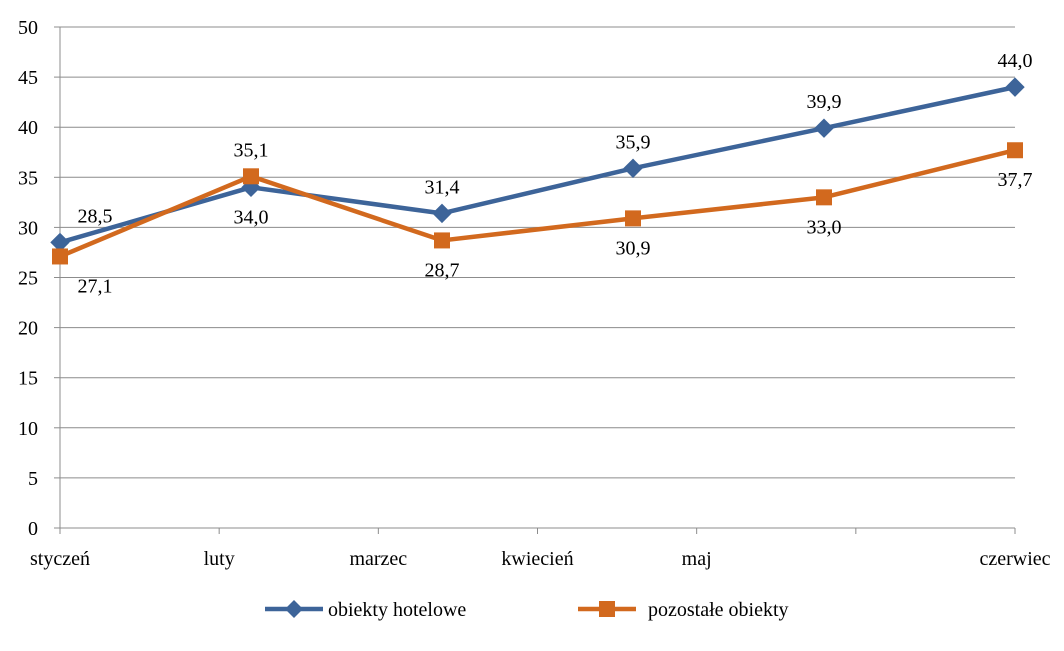 The image size is (1064, 651). I want to click on data-label: 27,1, so click(95, 286).